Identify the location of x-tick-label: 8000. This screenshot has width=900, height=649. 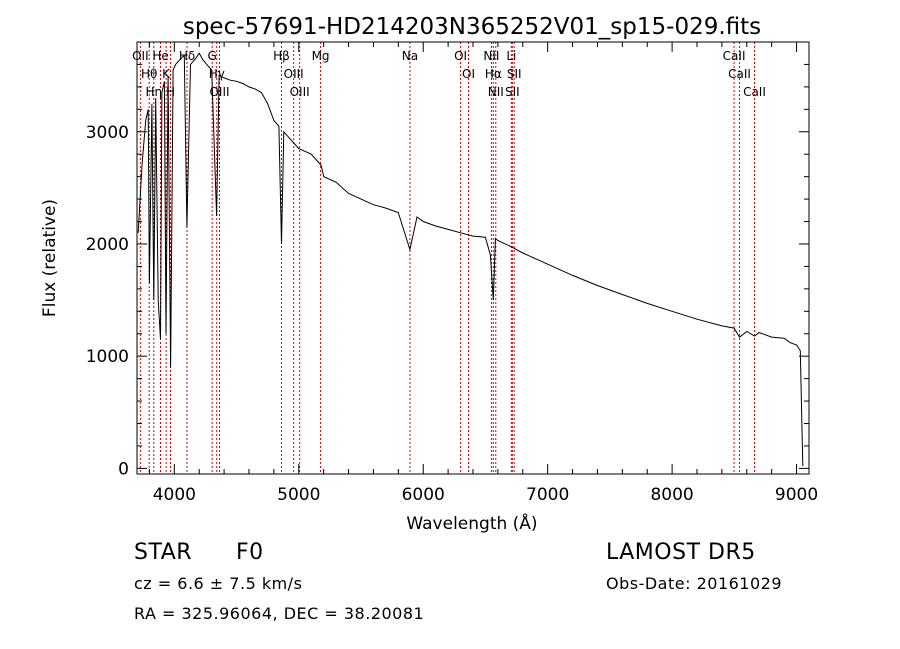
(671, 495).